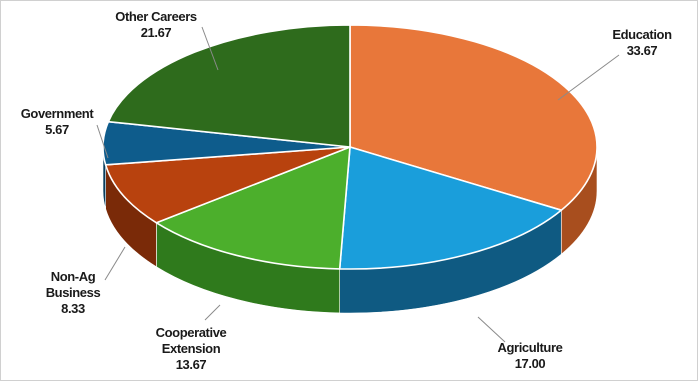 The height and width of the screenshot is (381, 698). What do you see at coordinates (73, 276) in the screenshot?
I see `slice-name-non-ag-business: Non-Ag` at bounding box center [73, 276].